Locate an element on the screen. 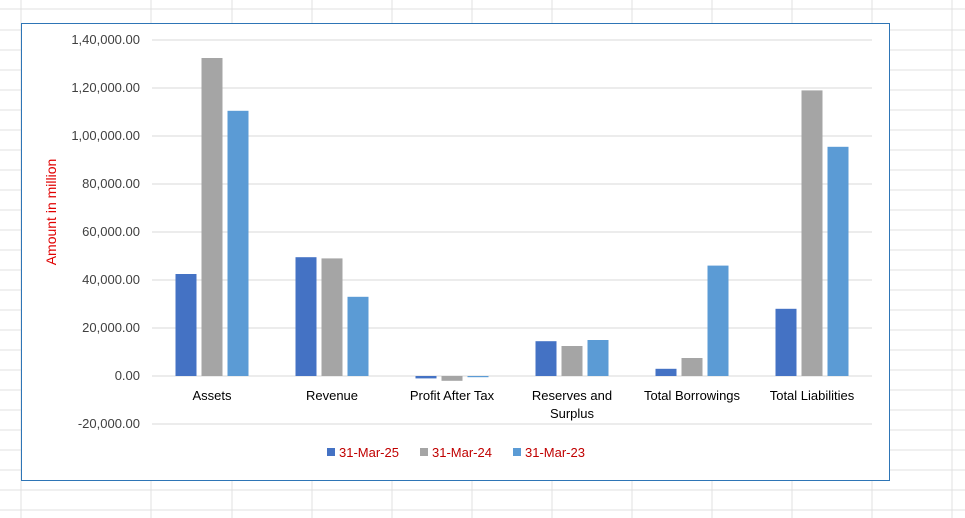 The height and width of the screenshot is (518, 965). y-axis-title: Amount in million is located at coordinates (51, 212).